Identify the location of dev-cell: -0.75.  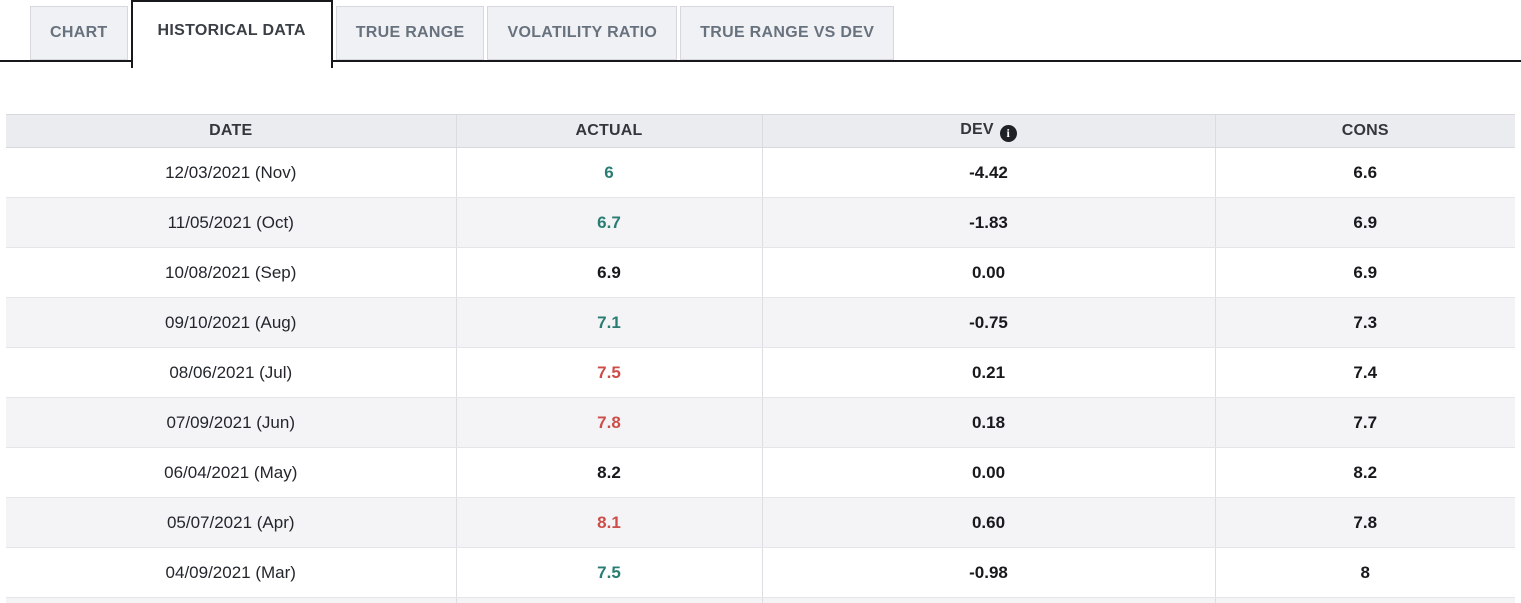
(988, 322).